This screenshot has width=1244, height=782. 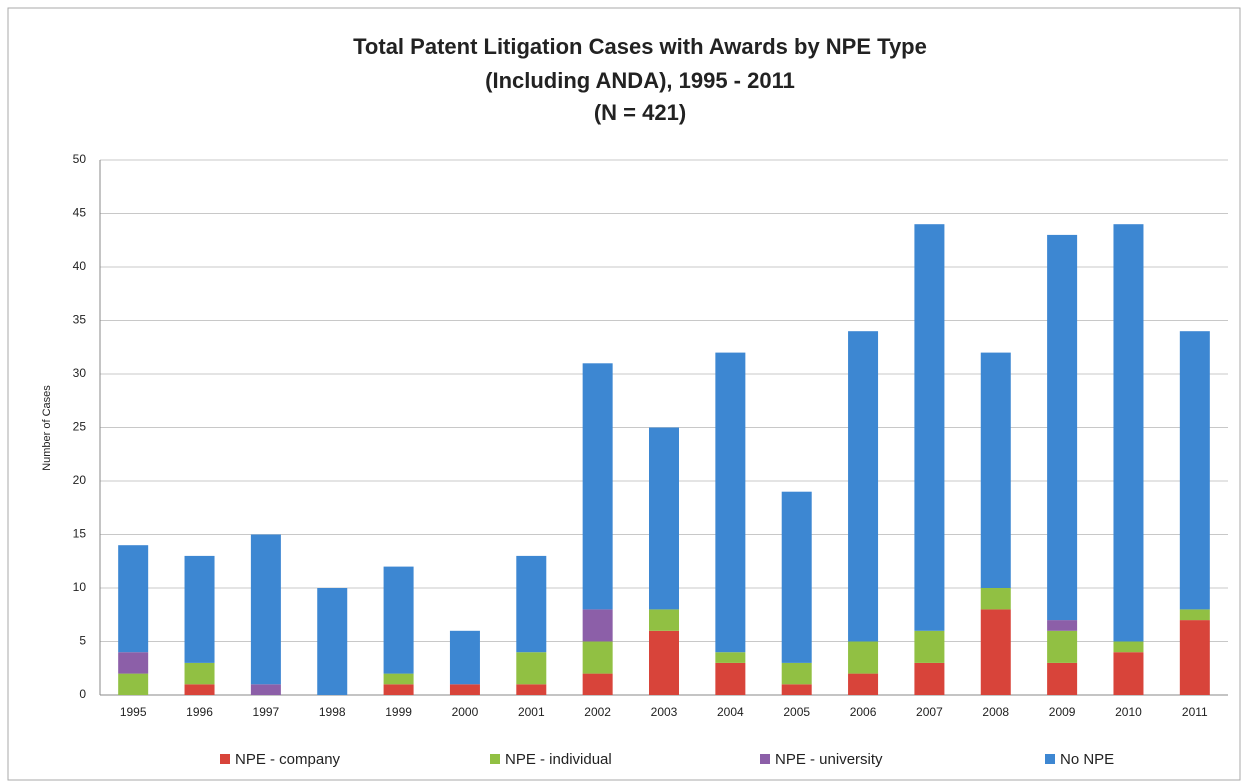 I want to click on y-axis-label: Number of Cases, so click(x=47, y=428).